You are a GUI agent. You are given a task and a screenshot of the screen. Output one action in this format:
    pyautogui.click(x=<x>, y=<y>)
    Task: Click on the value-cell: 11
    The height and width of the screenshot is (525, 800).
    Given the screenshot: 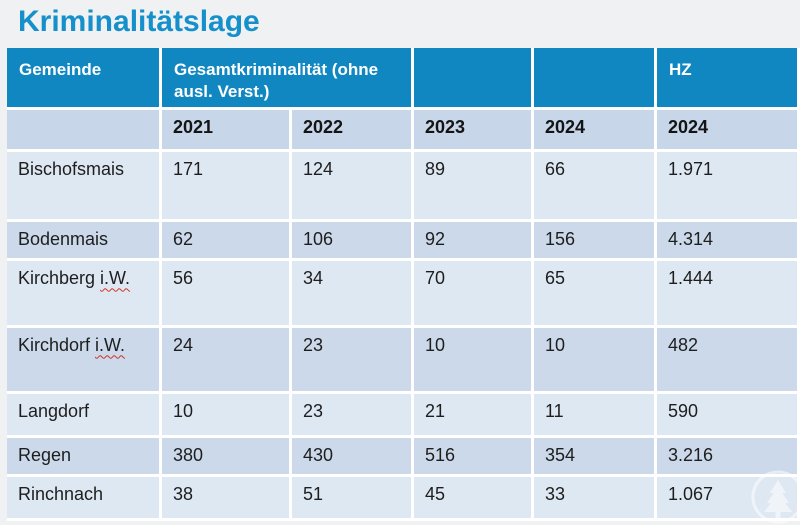 What is the action you would take?
    pyautogui.click(x=595, y=415)
    